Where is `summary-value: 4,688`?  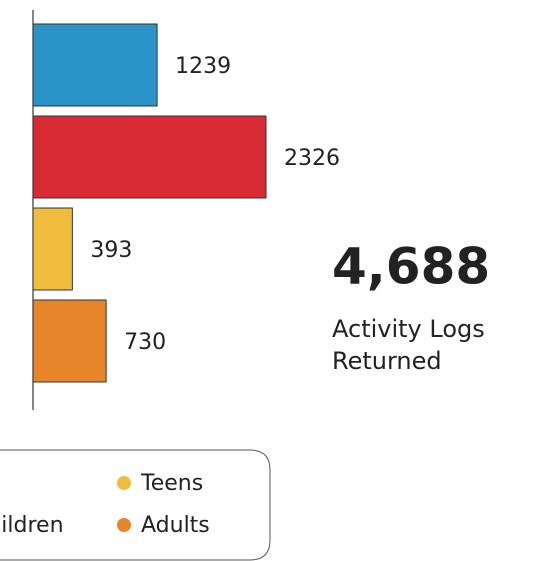 summary-value: 4,688 is located at coordinates (411, 267).